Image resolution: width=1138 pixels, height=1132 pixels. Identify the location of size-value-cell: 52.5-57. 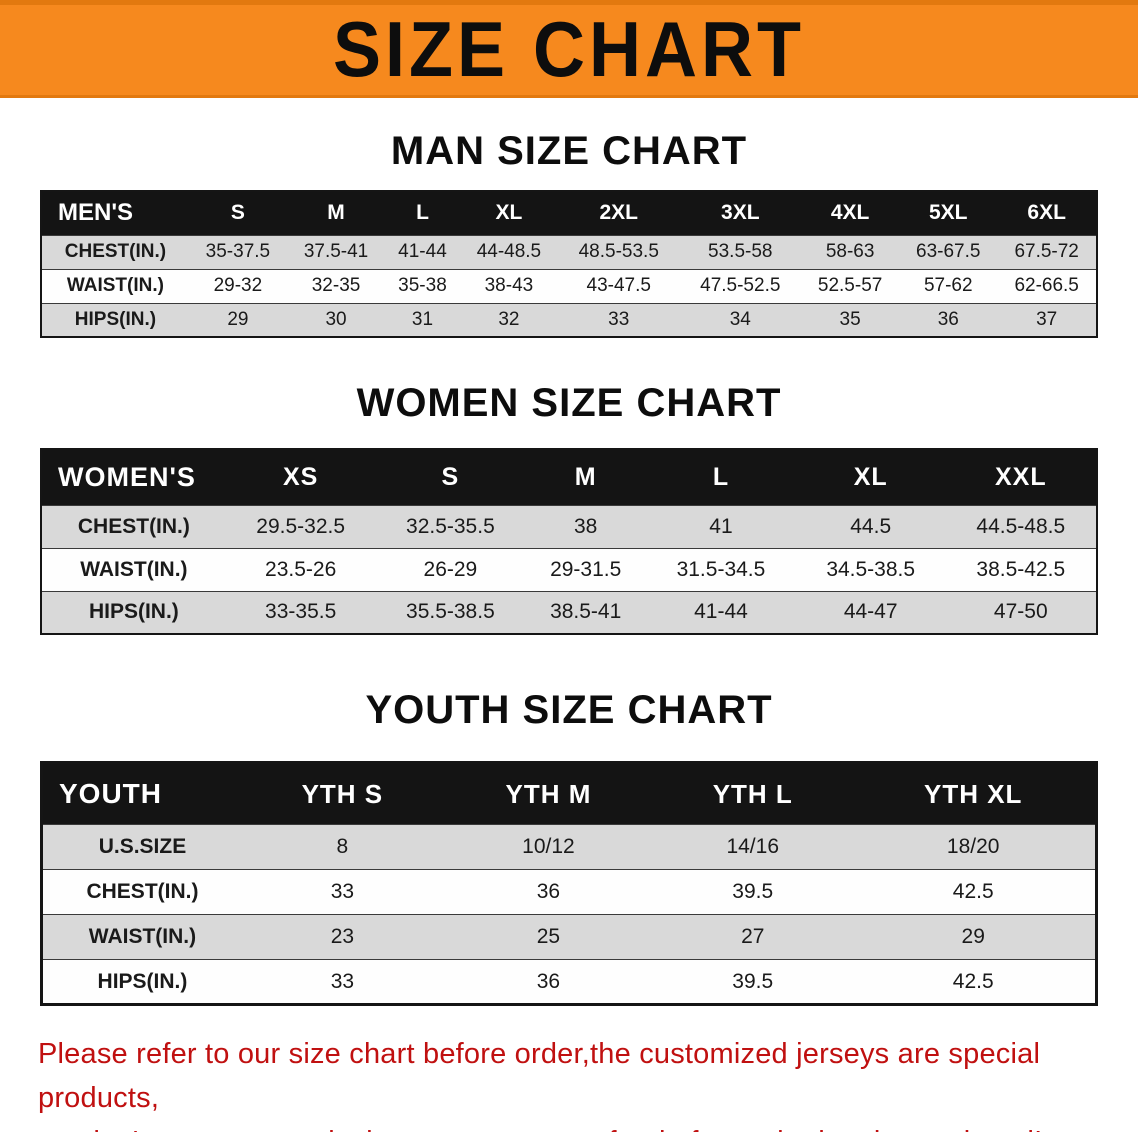
(850, 285).